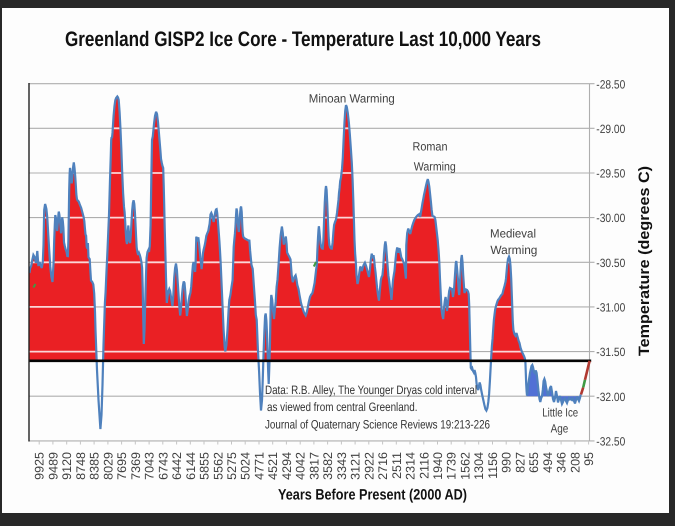  Describe the element at coordinates (610, 129) in the screenshot. I see `svg-text: -29.00` at that location.